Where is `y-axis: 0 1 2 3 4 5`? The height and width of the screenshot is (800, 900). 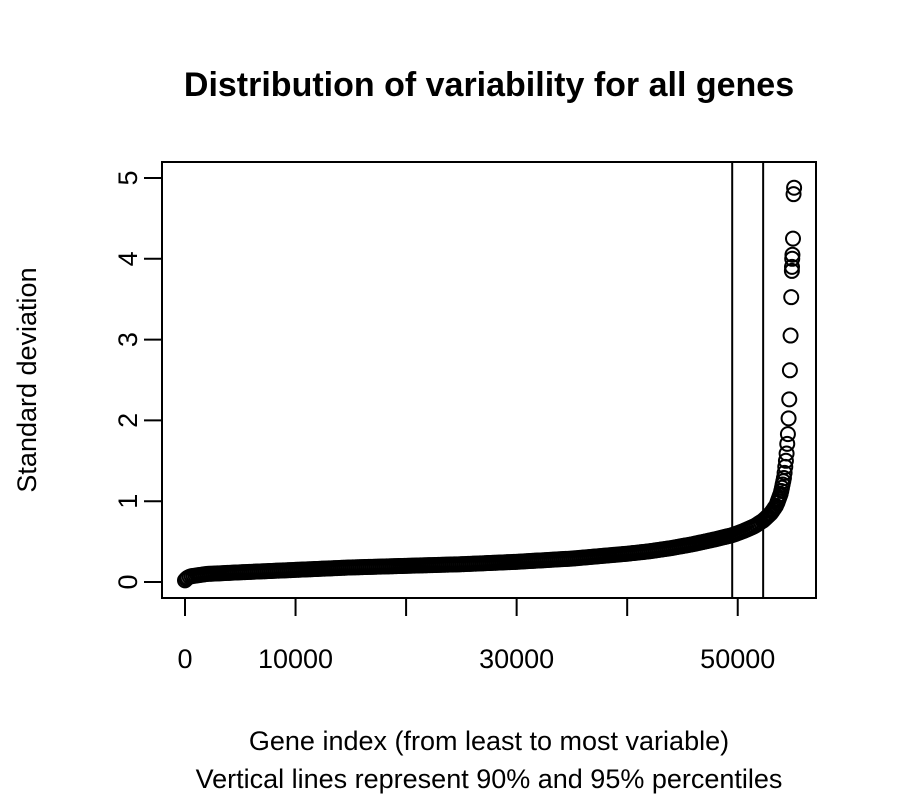
y-axis: 0 1 2 3 4 5 is located at coordinates (138, 380).